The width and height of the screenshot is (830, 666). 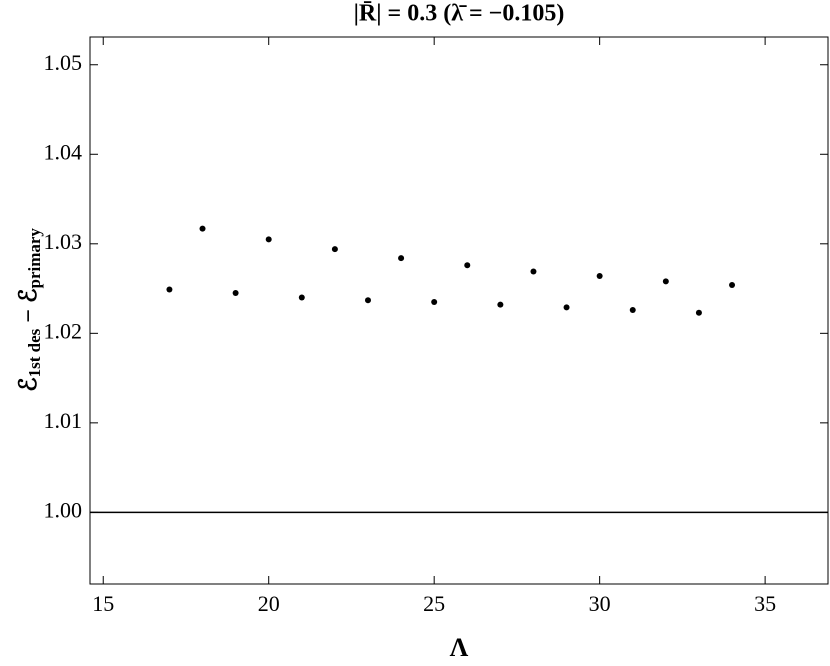 I want to click on x-tick-label: 30, so click(x=600, y=603).